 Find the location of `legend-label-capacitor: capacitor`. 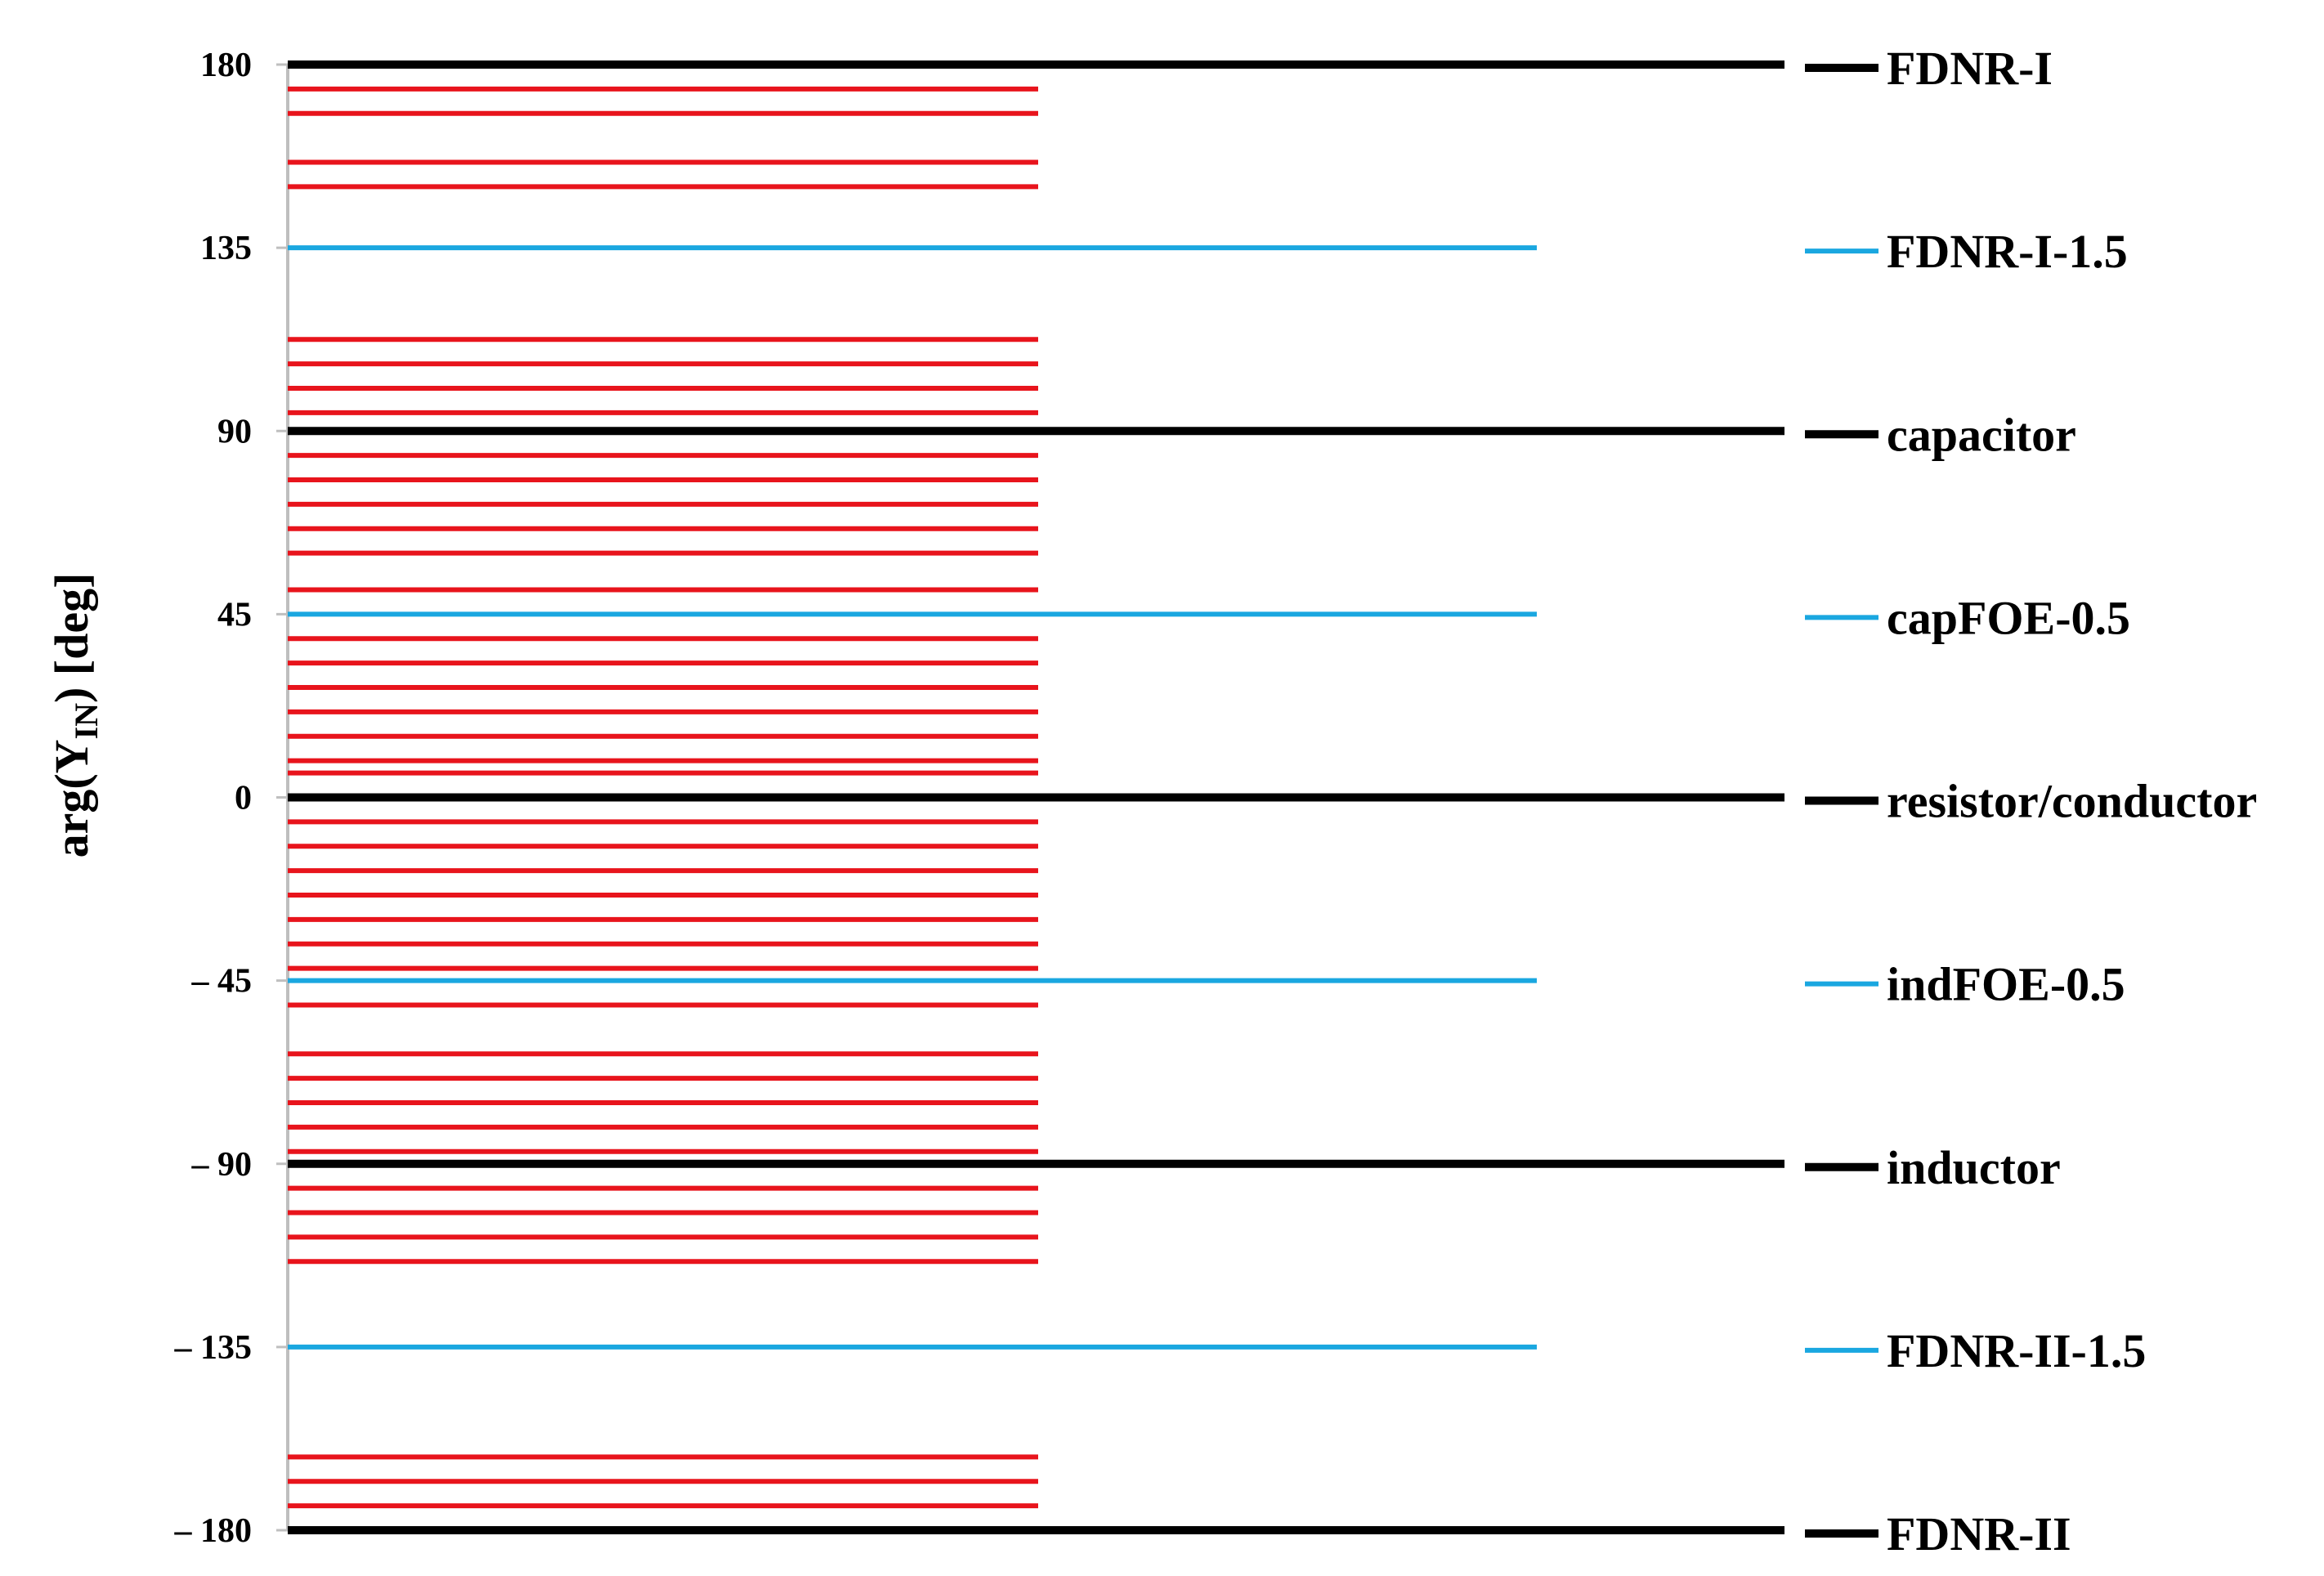

legend-label-capacitor: capacitor is located at coordinates (1981, 435).